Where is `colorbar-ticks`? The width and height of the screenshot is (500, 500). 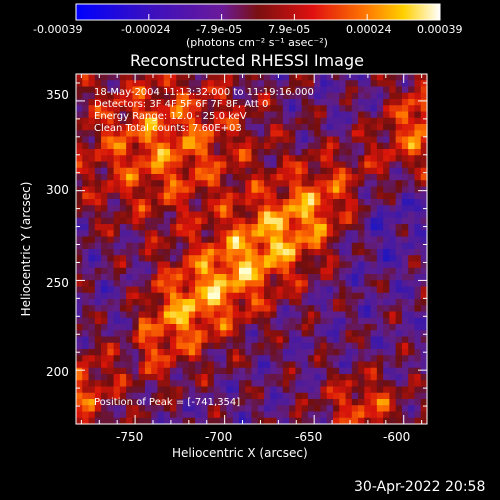
colorbar-ticks is located at coordinates (258, 17).